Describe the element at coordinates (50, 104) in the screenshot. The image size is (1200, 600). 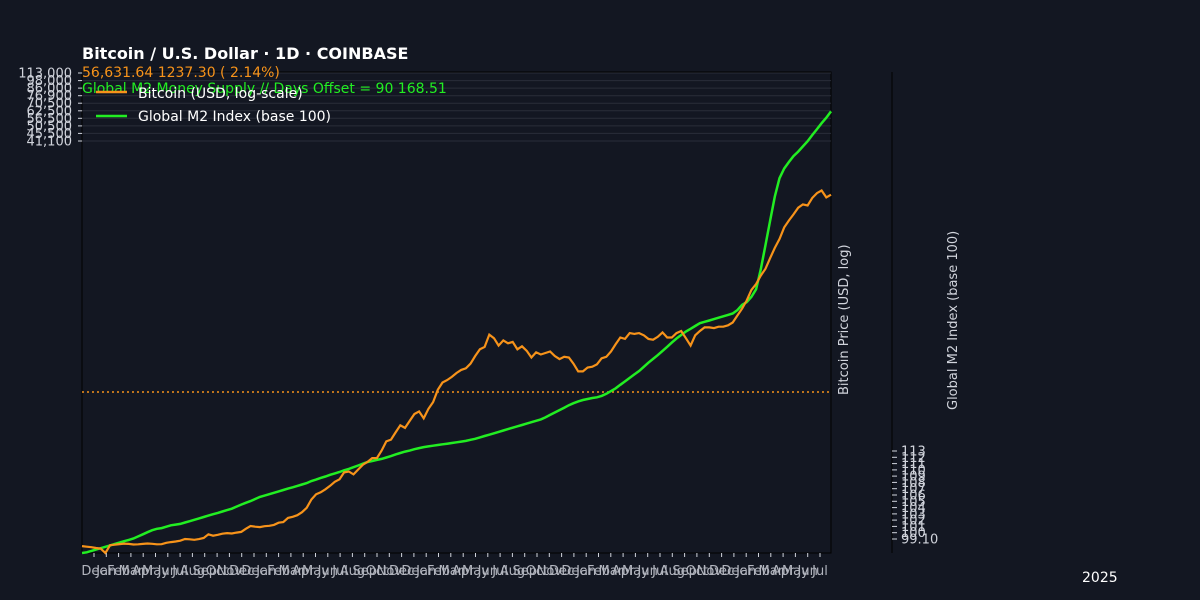
I see `btc-tick-label: 70,500` at that location.